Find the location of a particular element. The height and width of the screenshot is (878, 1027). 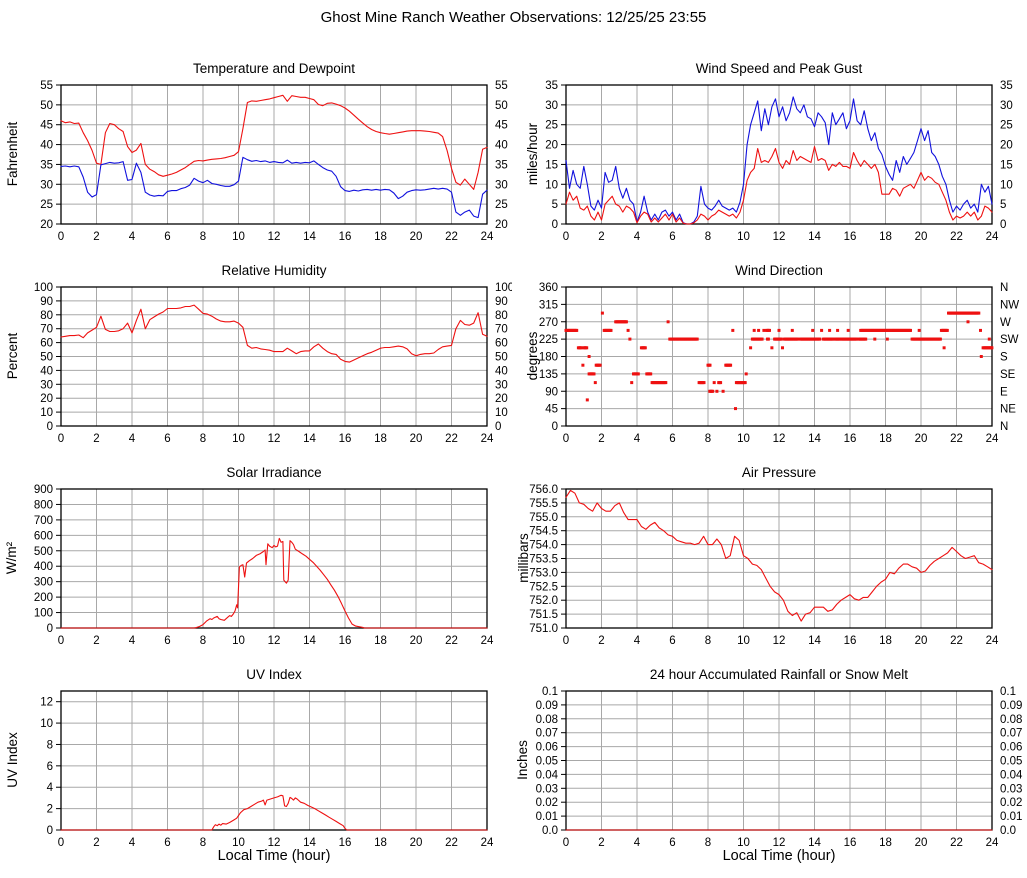

svg-text: 0.05 is located at coordinates (547, 762).